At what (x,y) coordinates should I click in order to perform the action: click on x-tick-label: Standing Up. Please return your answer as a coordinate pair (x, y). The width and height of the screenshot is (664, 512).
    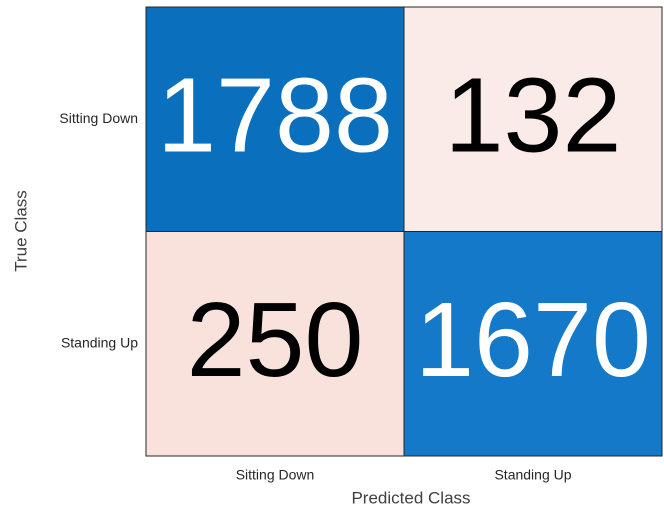
    Looking at the image, I should click on (532, 475).